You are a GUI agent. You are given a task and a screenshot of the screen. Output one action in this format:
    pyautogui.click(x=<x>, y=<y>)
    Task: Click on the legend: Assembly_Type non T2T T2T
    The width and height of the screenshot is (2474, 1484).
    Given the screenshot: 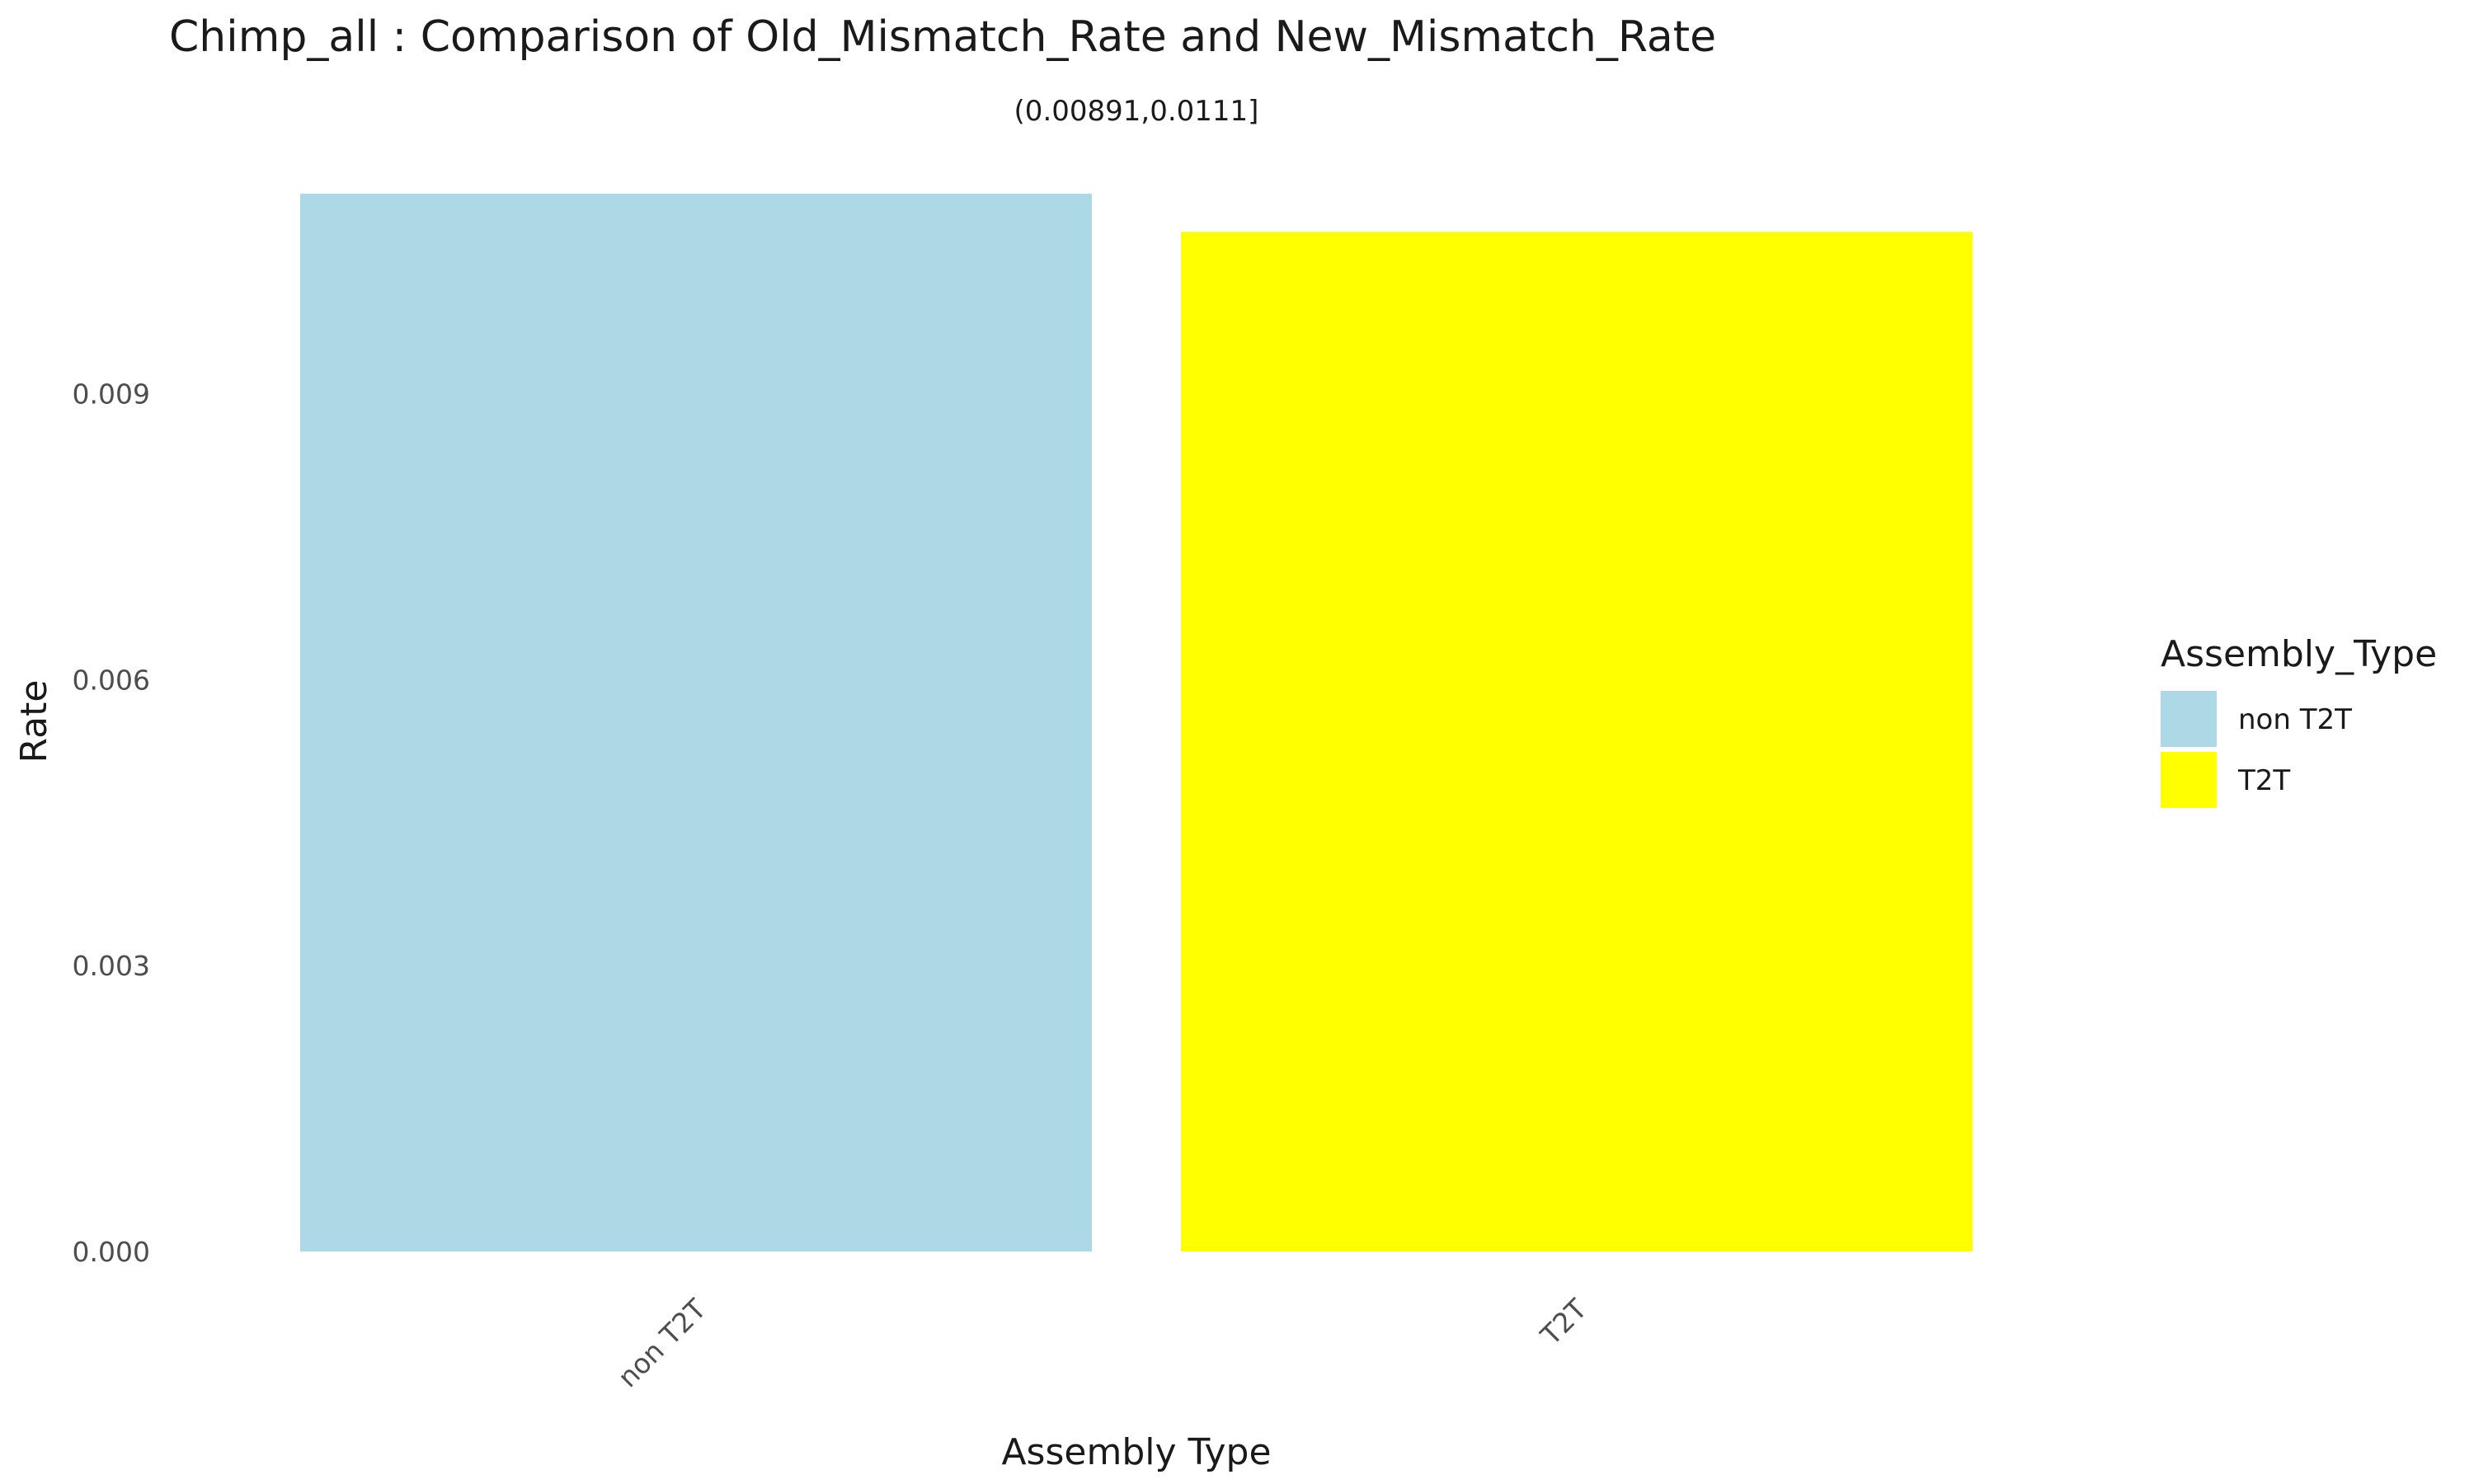 What is the action you would take?
    pyautogui.click(x=2299, y=720)
    